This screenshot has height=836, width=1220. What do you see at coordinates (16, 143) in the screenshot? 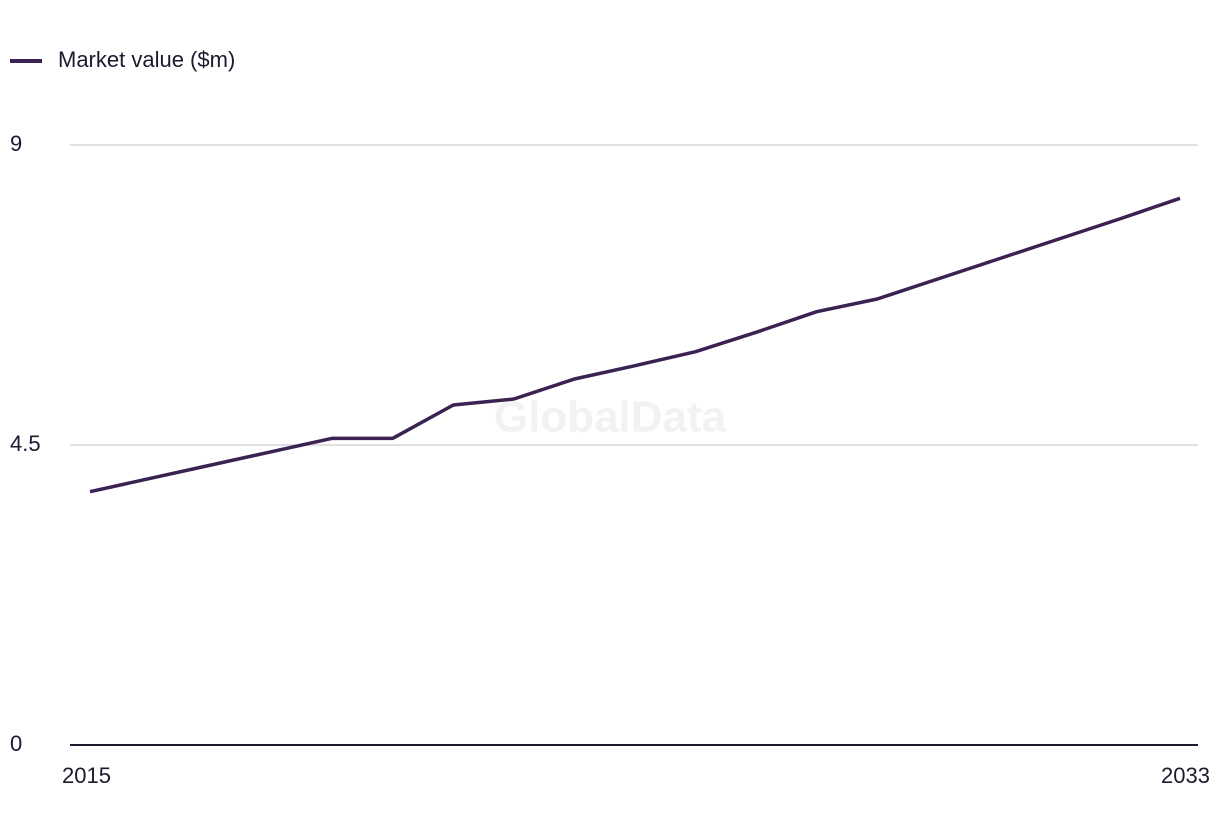
I see `y-tick-label: 9` at bounding box center [16, 143].